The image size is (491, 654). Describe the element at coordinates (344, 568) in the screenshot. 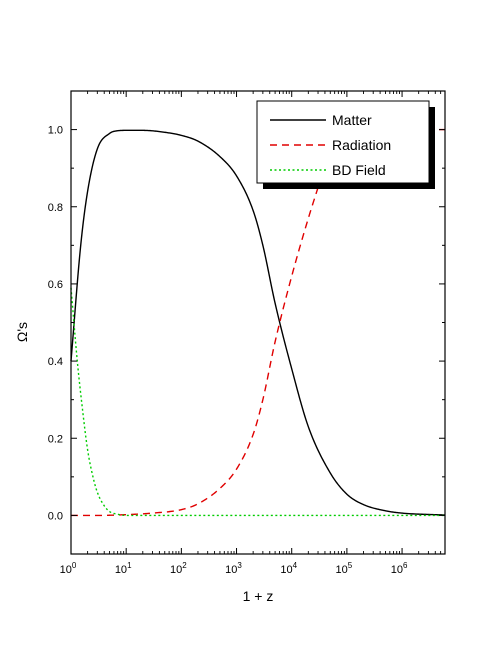

I see `x-tick-label: 10⁵` at that location.